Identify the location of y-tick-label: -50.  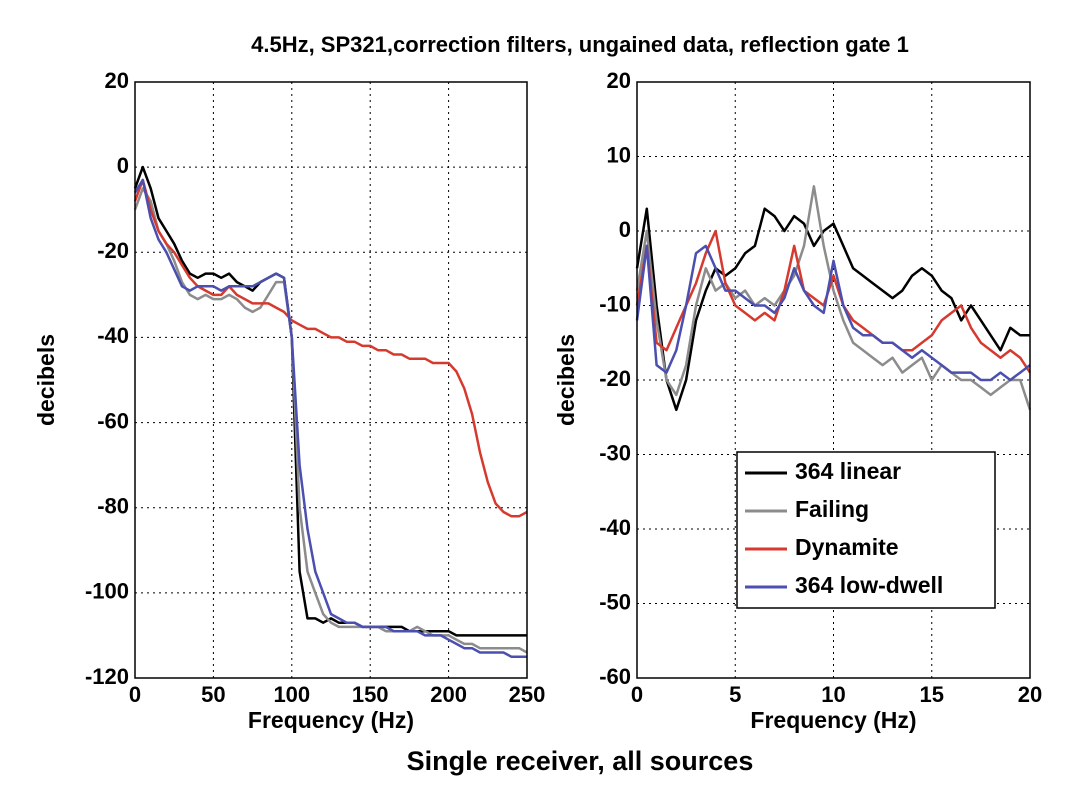
(615, 601).